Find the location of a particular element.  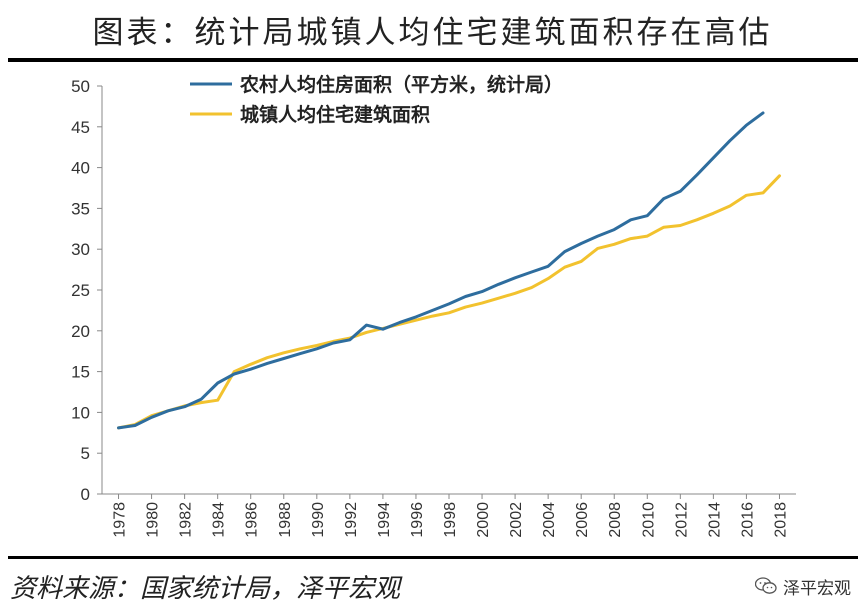

x-tick-label: 1986 is located at coordinates (252, 520).